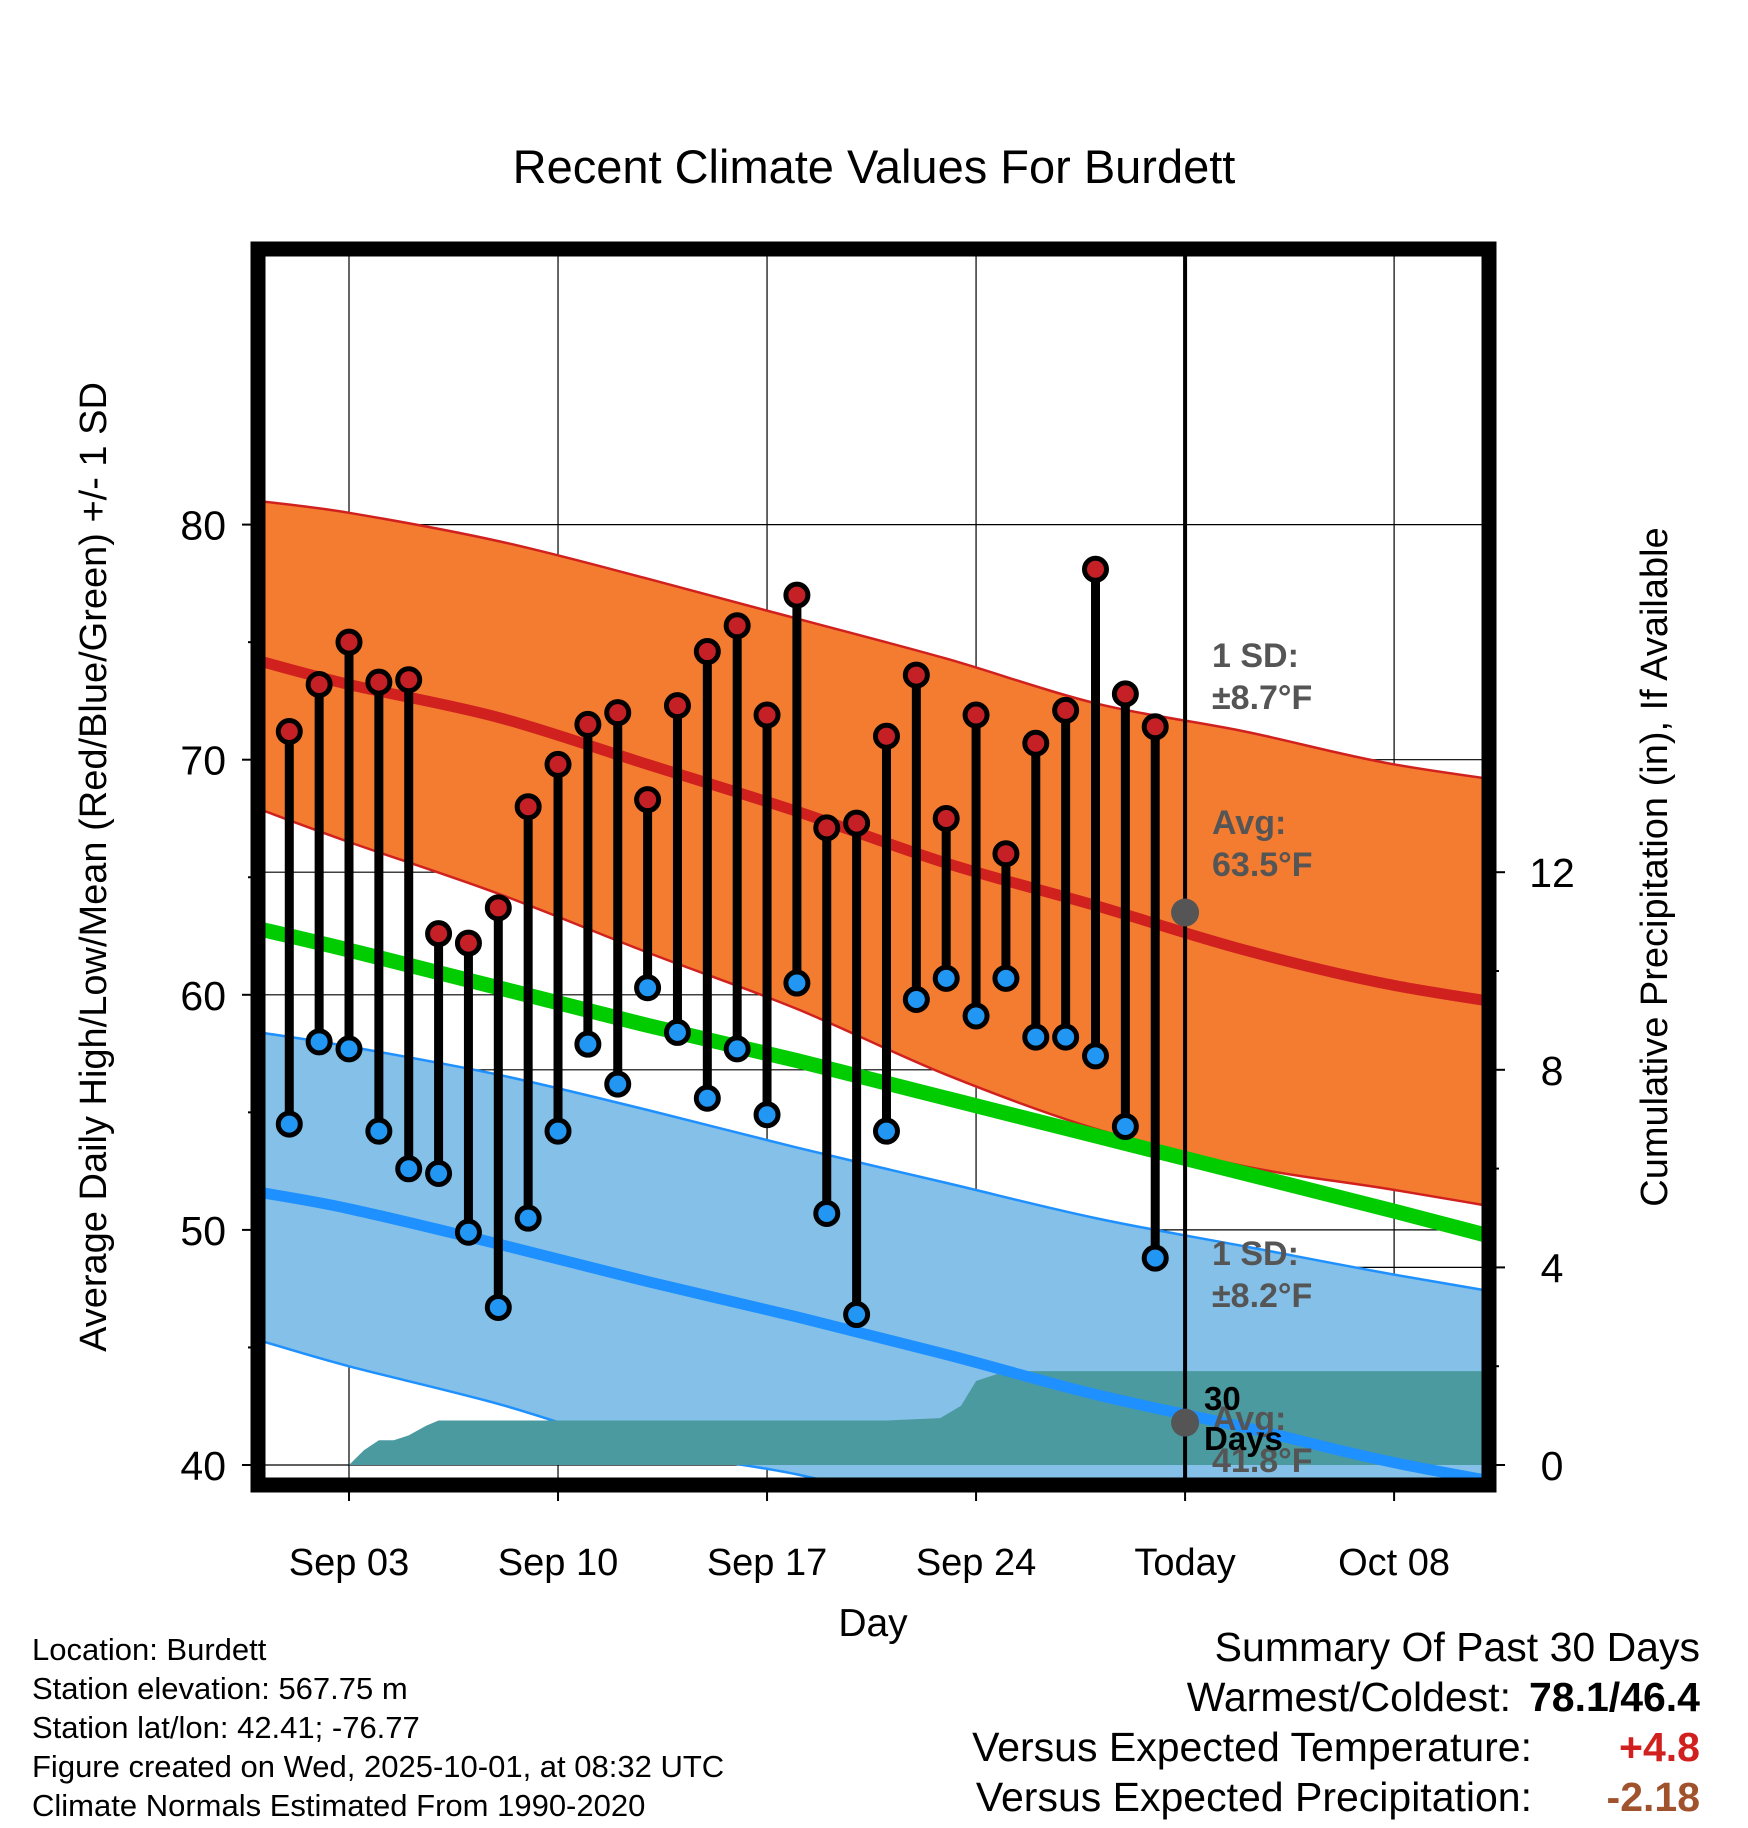 The image size is (1748, 1828). Describe the element at coordinates (1394, 1563) in the screenshot. I see `x-tick-label: Oct 08` at that location.